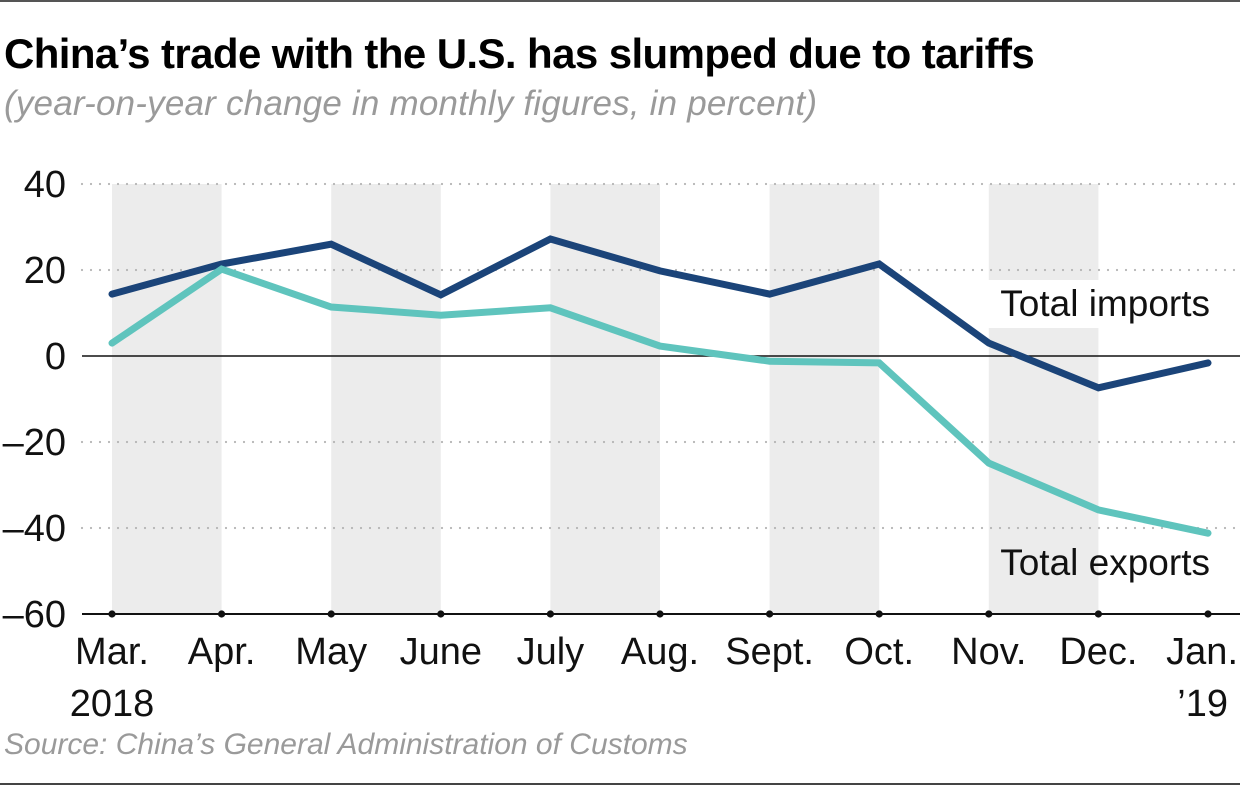 This screenshot has height=786, width=1240. What do you see at coordinates (620, 784) in the screenshot?
I see `bottom-rule` at bounding box center [620, 784].